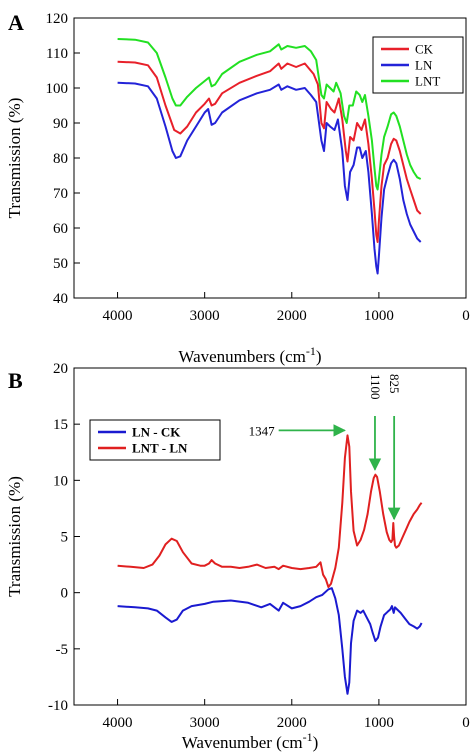 This screenshot has width=474, height=755. What do you see at coordinates (262, 430) in the screenshot?
I see `annotation-label-1347: 1347` at bounding box center [262, 430].